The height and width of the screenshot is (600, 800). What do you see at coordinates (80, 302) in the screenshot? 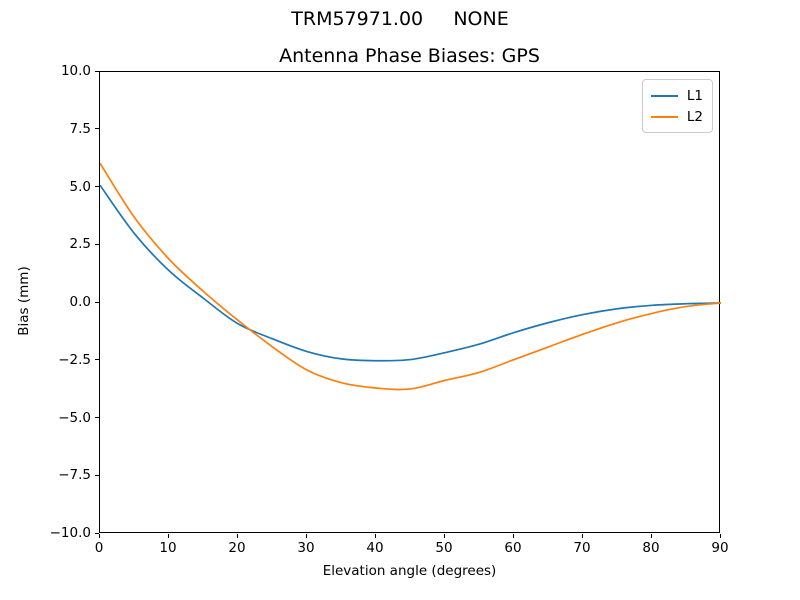
I see `y-tick-label: 0.0` at bounding box center [80, 302].